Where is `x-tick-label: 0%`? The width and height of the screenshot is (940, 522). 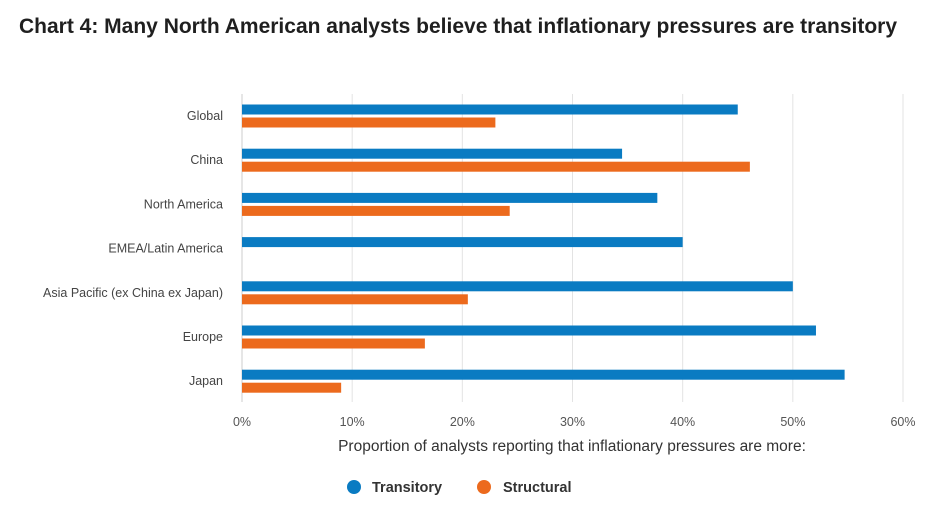
x-tick-label: 0% is located at coordinates (242, 422).